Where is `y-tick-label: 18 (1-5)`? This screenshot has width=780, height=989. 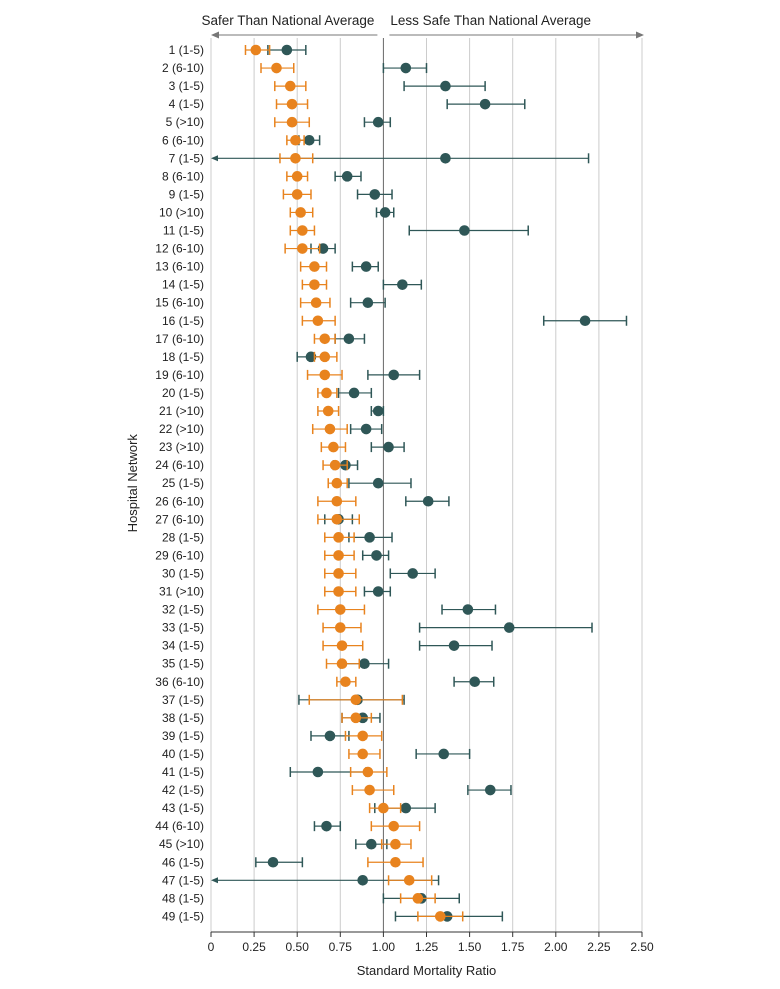
y-tick-label: 18 (1-5) is located at coordinates (183, 357).